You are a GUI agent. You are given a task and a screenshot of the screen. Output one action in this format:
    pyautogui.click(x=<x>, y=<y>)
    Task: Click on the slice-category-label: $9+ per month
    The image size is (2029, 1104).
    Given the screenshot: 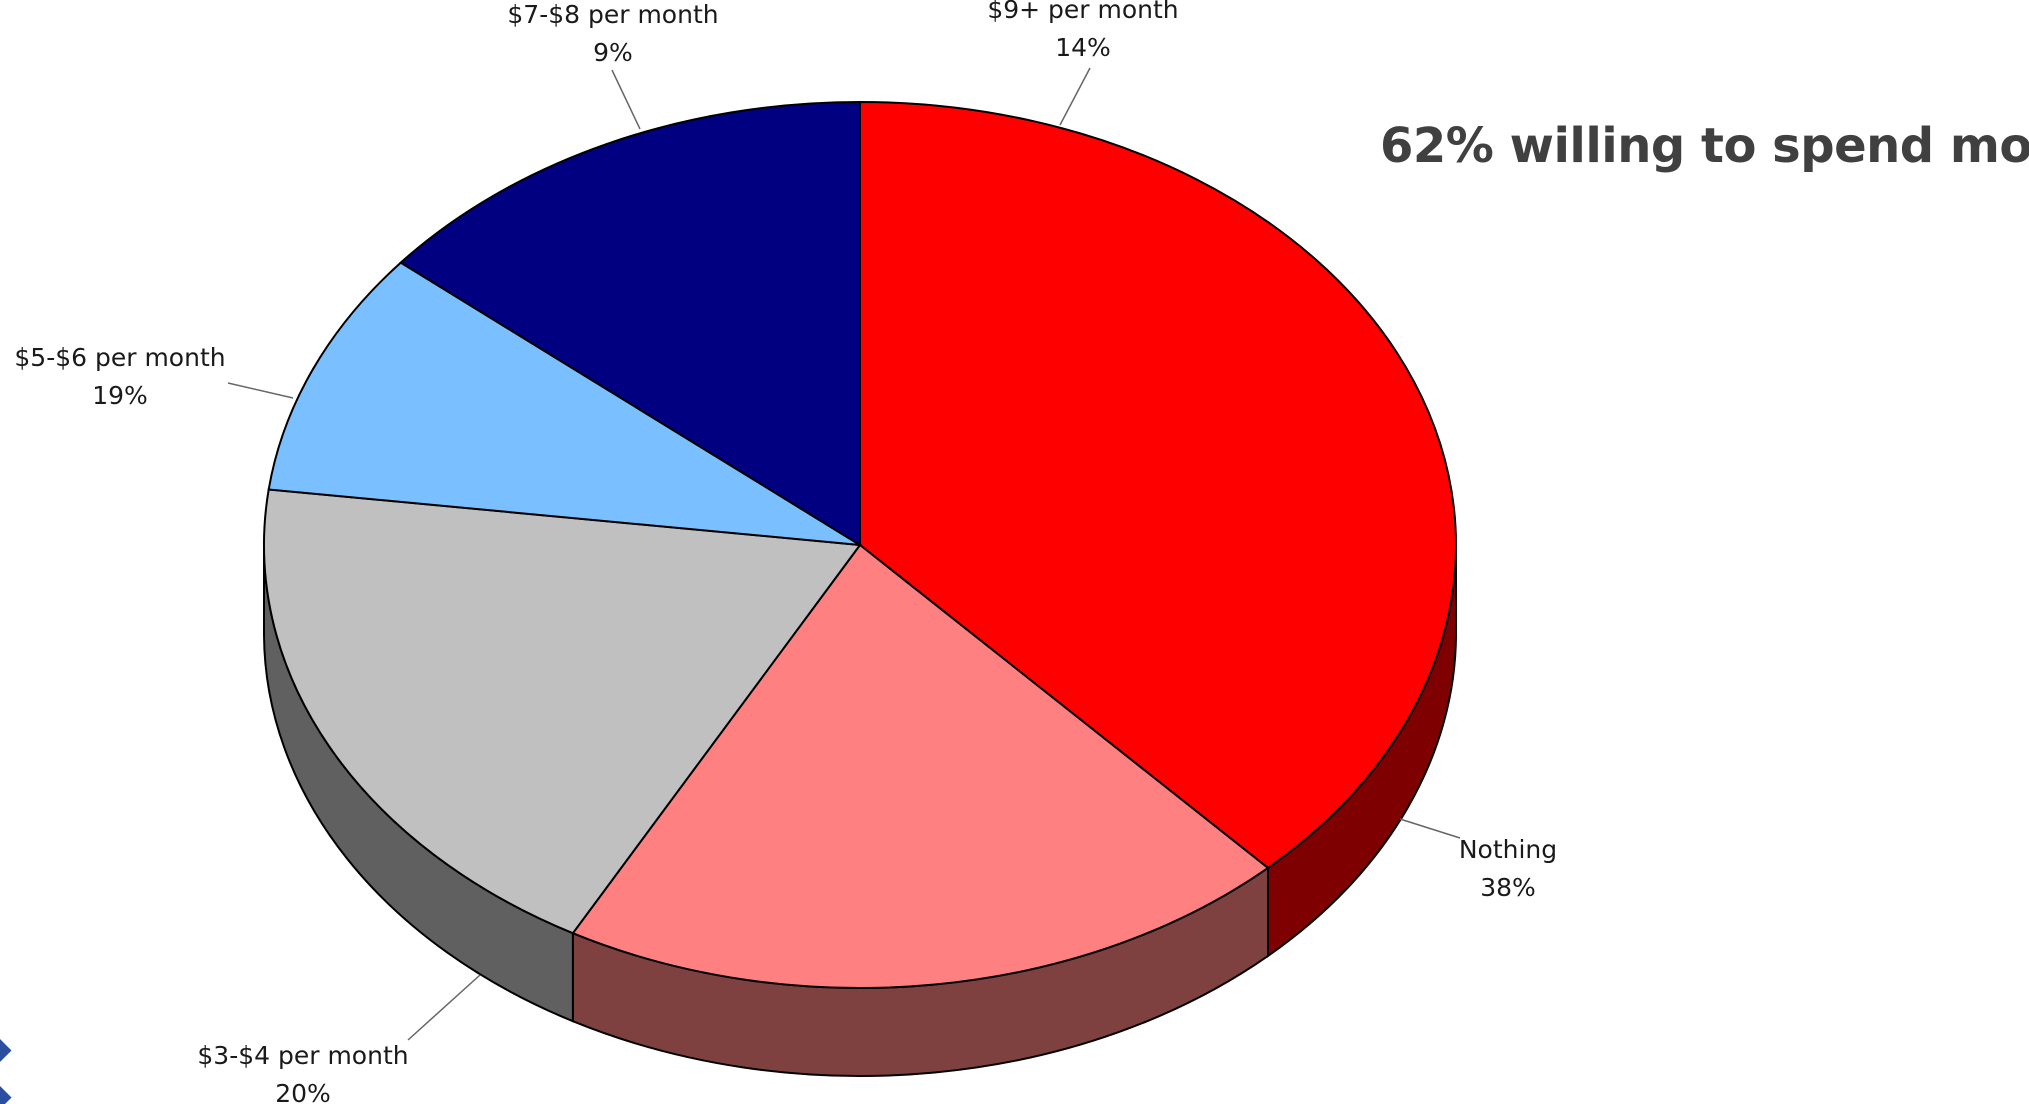 What is the action you would take?
    pyautogui.click(x=1082, y=12)
    